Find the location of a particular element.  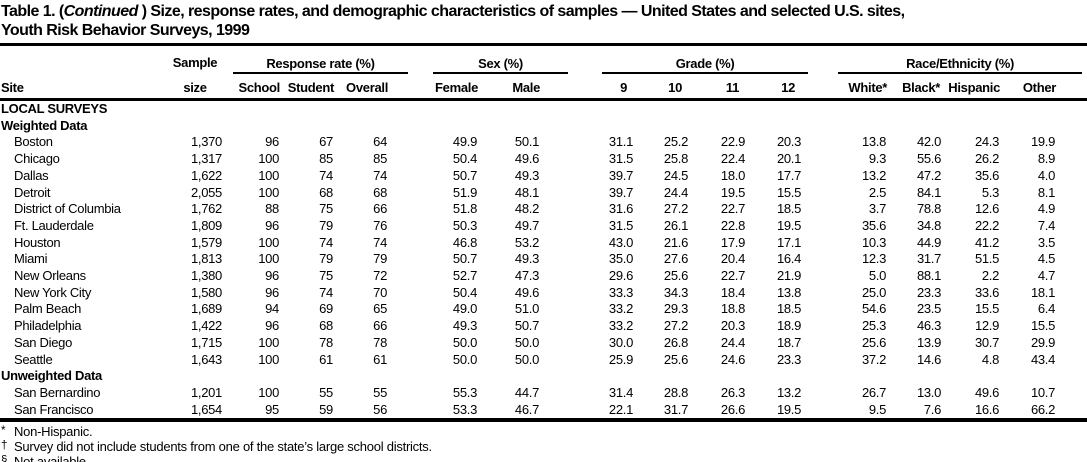

cell-grade-10: 27.6 is located at coordinates (676, 259).